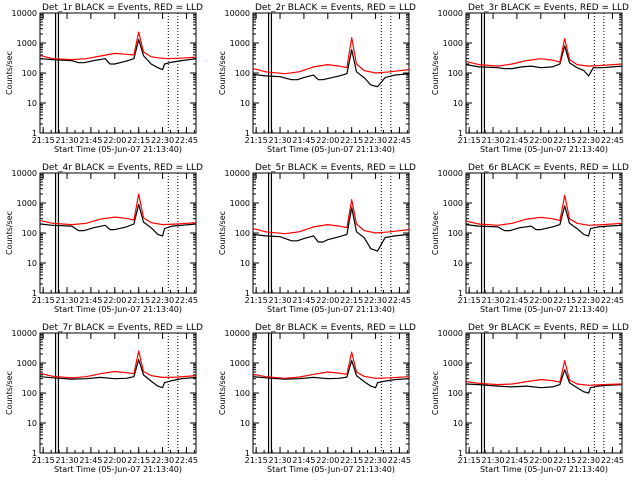 The height and width of the screenshot is (480, 640). What do you see at coordinates (122, 8) in the screenshot?
I see `chart-title: Det_1r BLACK = Events, RED = LLD` at bounding box center [122, 8].